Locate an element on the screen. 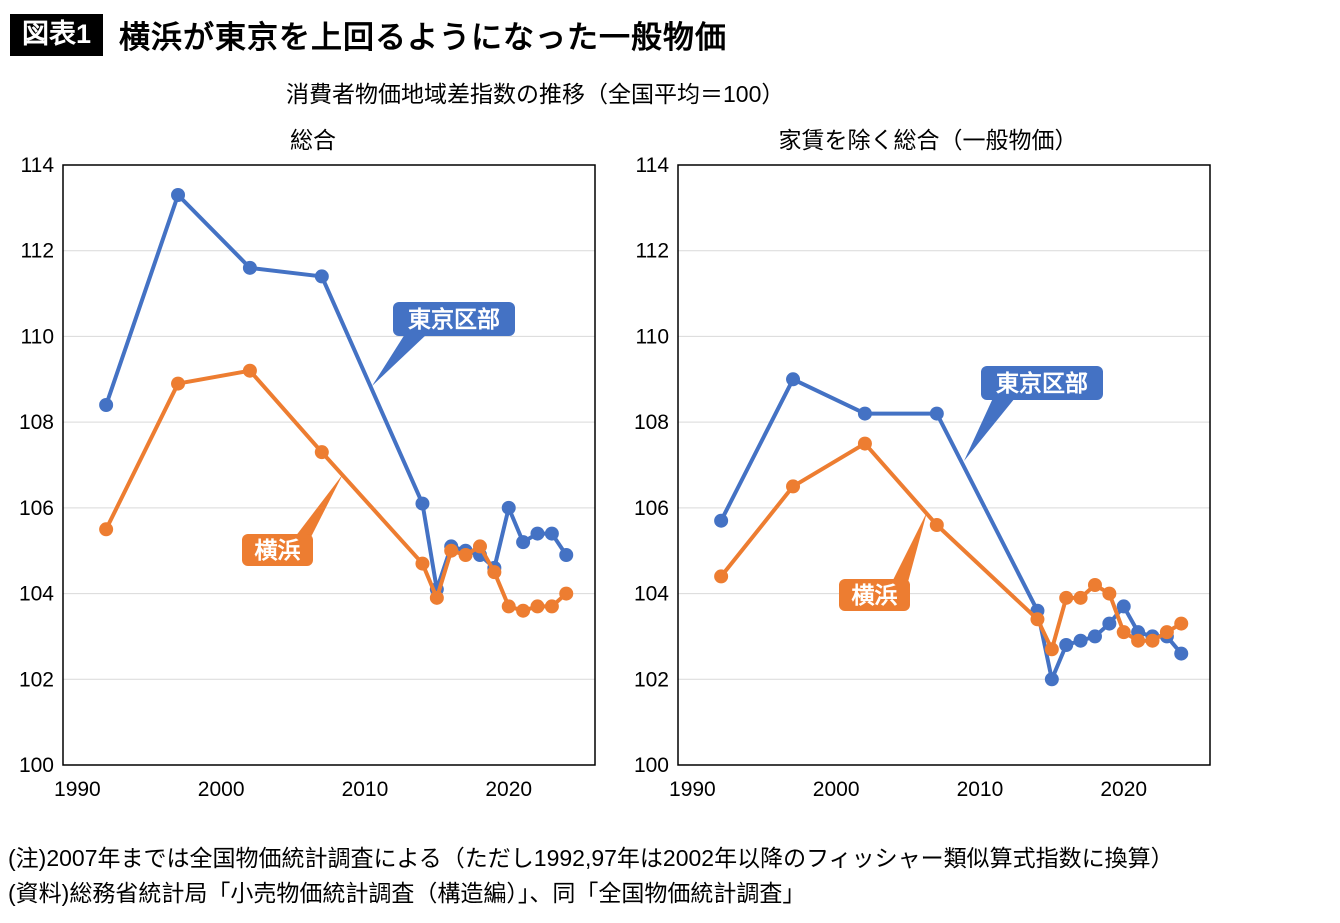  chart-ex-rent-title: 家賃を除く総合（一般物価） is located at coordinates (928, 140).